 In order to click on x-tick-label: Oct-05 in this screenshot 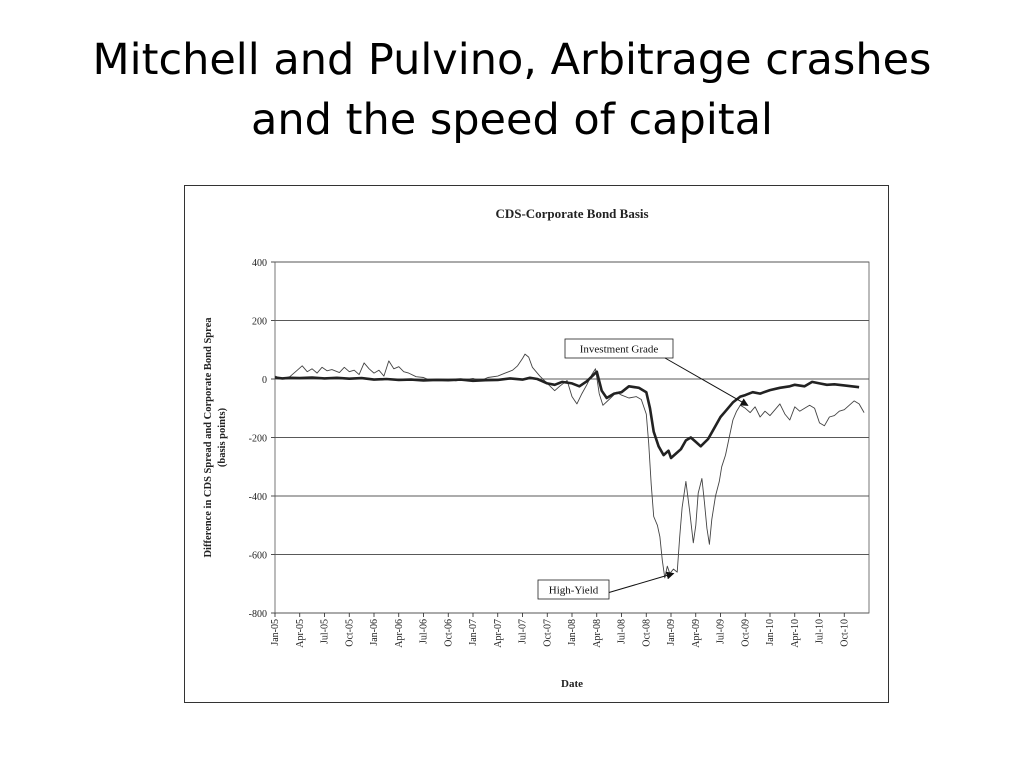, I will do `click(349, 633)`.